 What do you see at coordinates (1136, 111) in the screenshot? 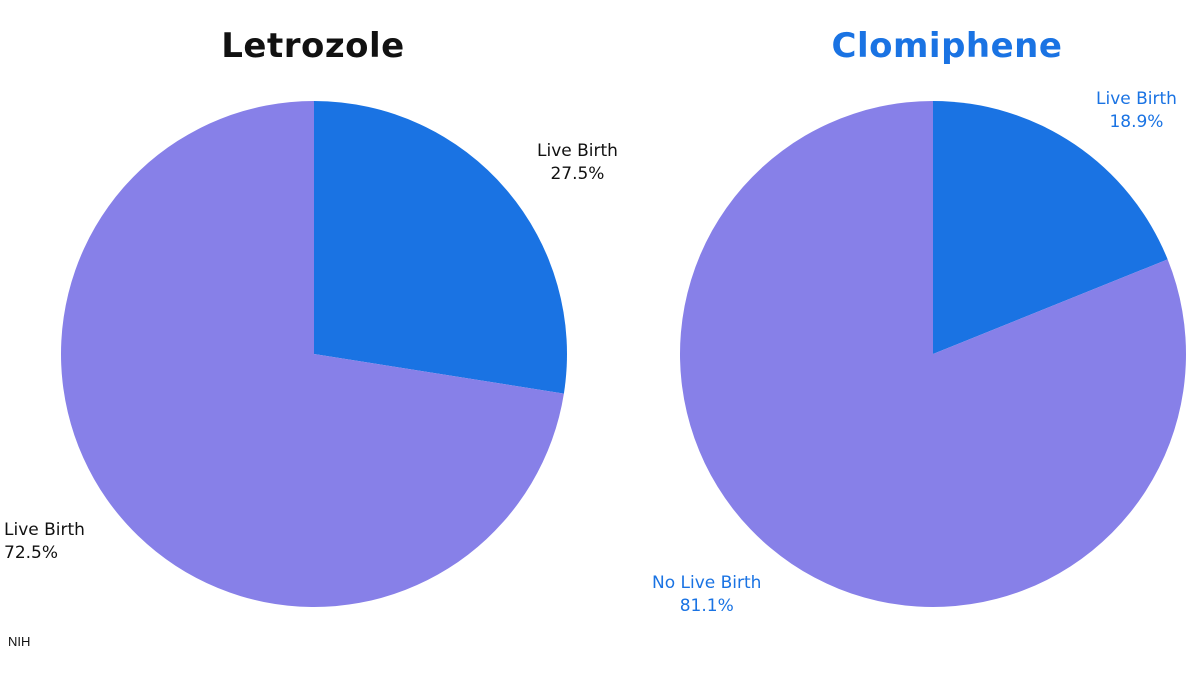
I see `slice-label-live-birth: Live Birth 18.9%` at bounding box center [1136, 111].